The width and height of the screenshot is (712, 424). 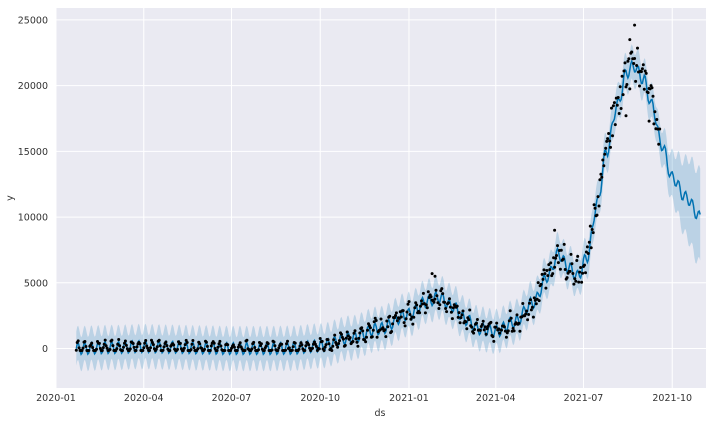 I want to click on y-tick-label: 25000, so click(x=33, y=20).